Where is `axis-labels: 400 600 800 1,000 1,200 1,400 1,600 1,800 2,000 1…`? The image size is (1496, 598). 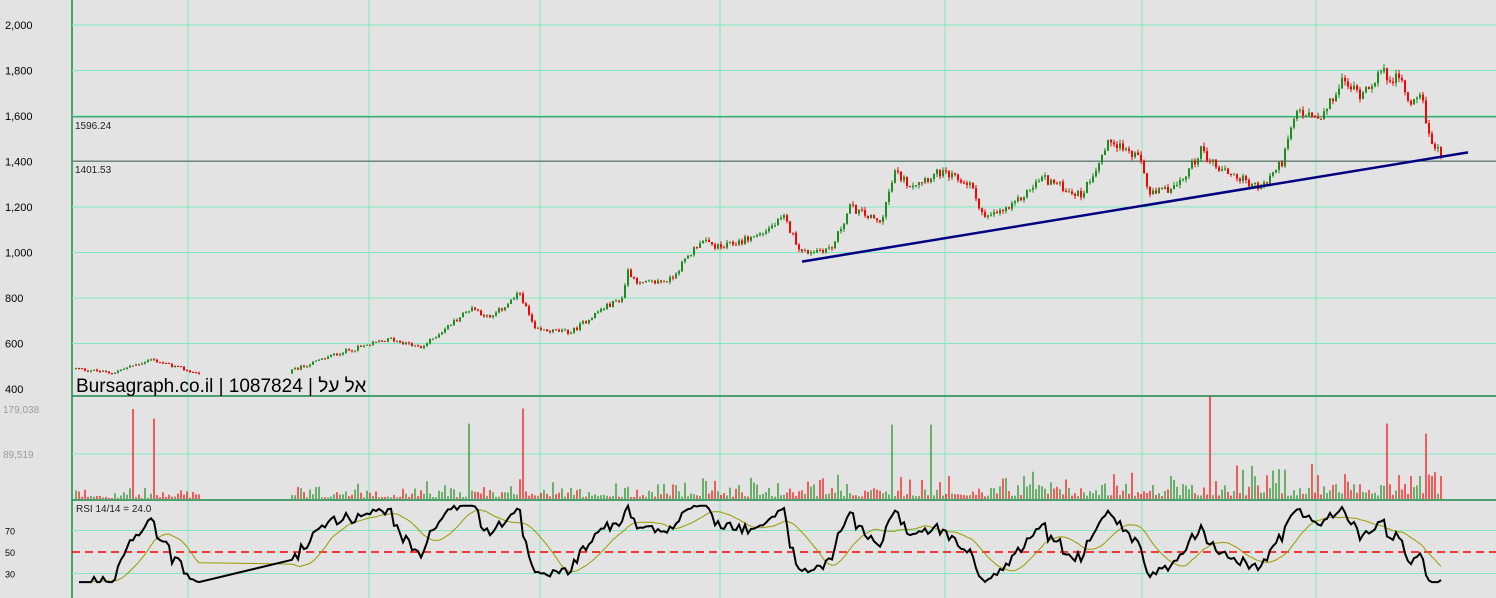
axis-labels: 400 600 800 1,000 1,200 1,400 1,600 1,800 2,000 1… is located at coordinates (21, 300).